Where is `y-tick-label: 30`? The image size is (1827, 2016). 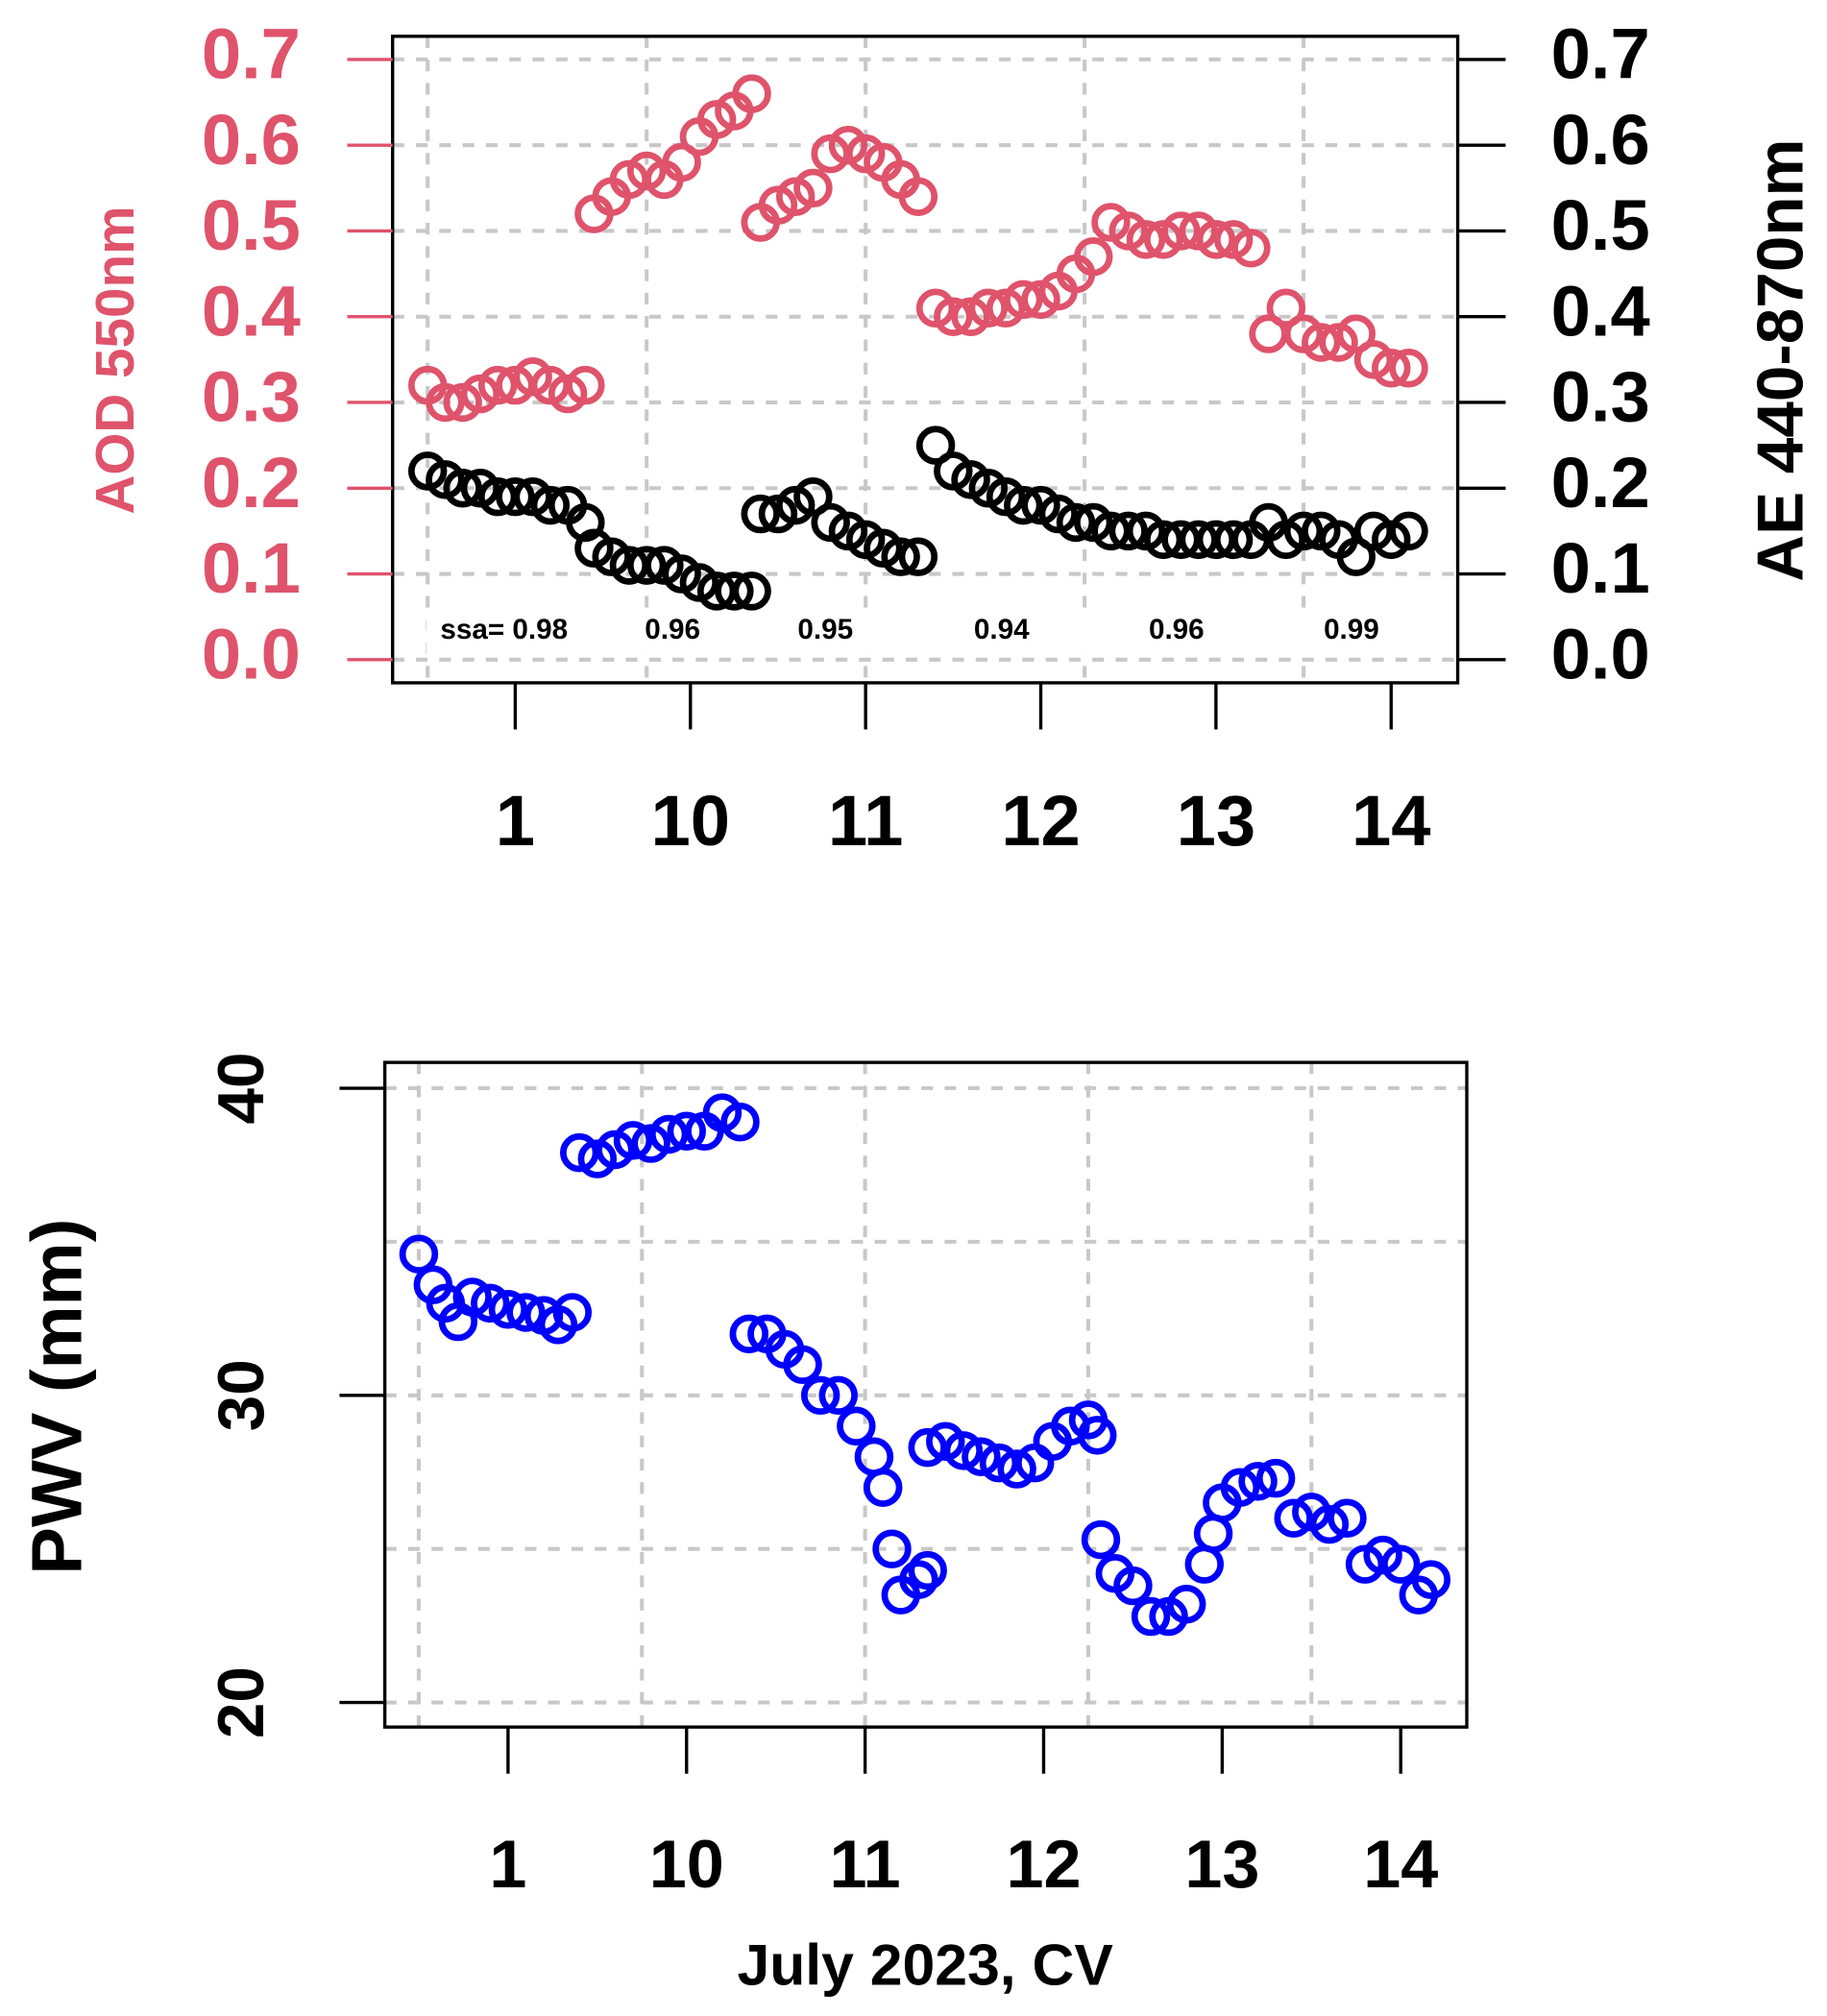 y-tick-label: 30 is located at coordinates (242, 1395).